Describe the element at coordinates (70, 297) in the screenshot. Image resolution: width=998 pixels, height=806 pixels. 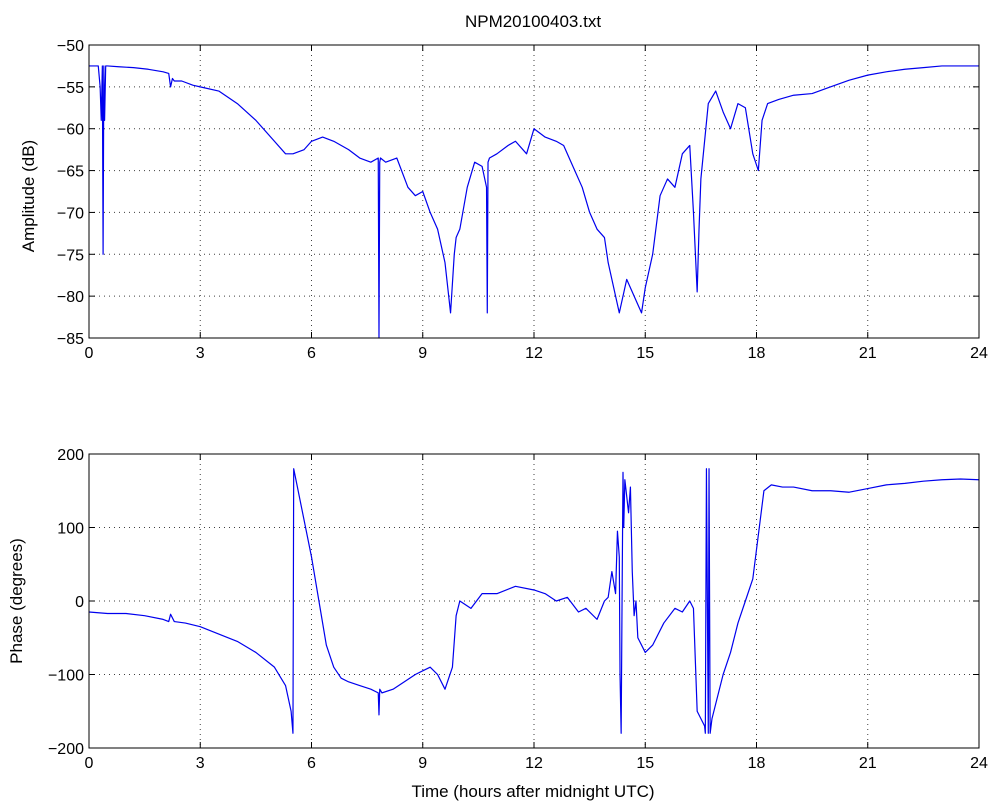
I see `y-tick-label: −80` at that location.